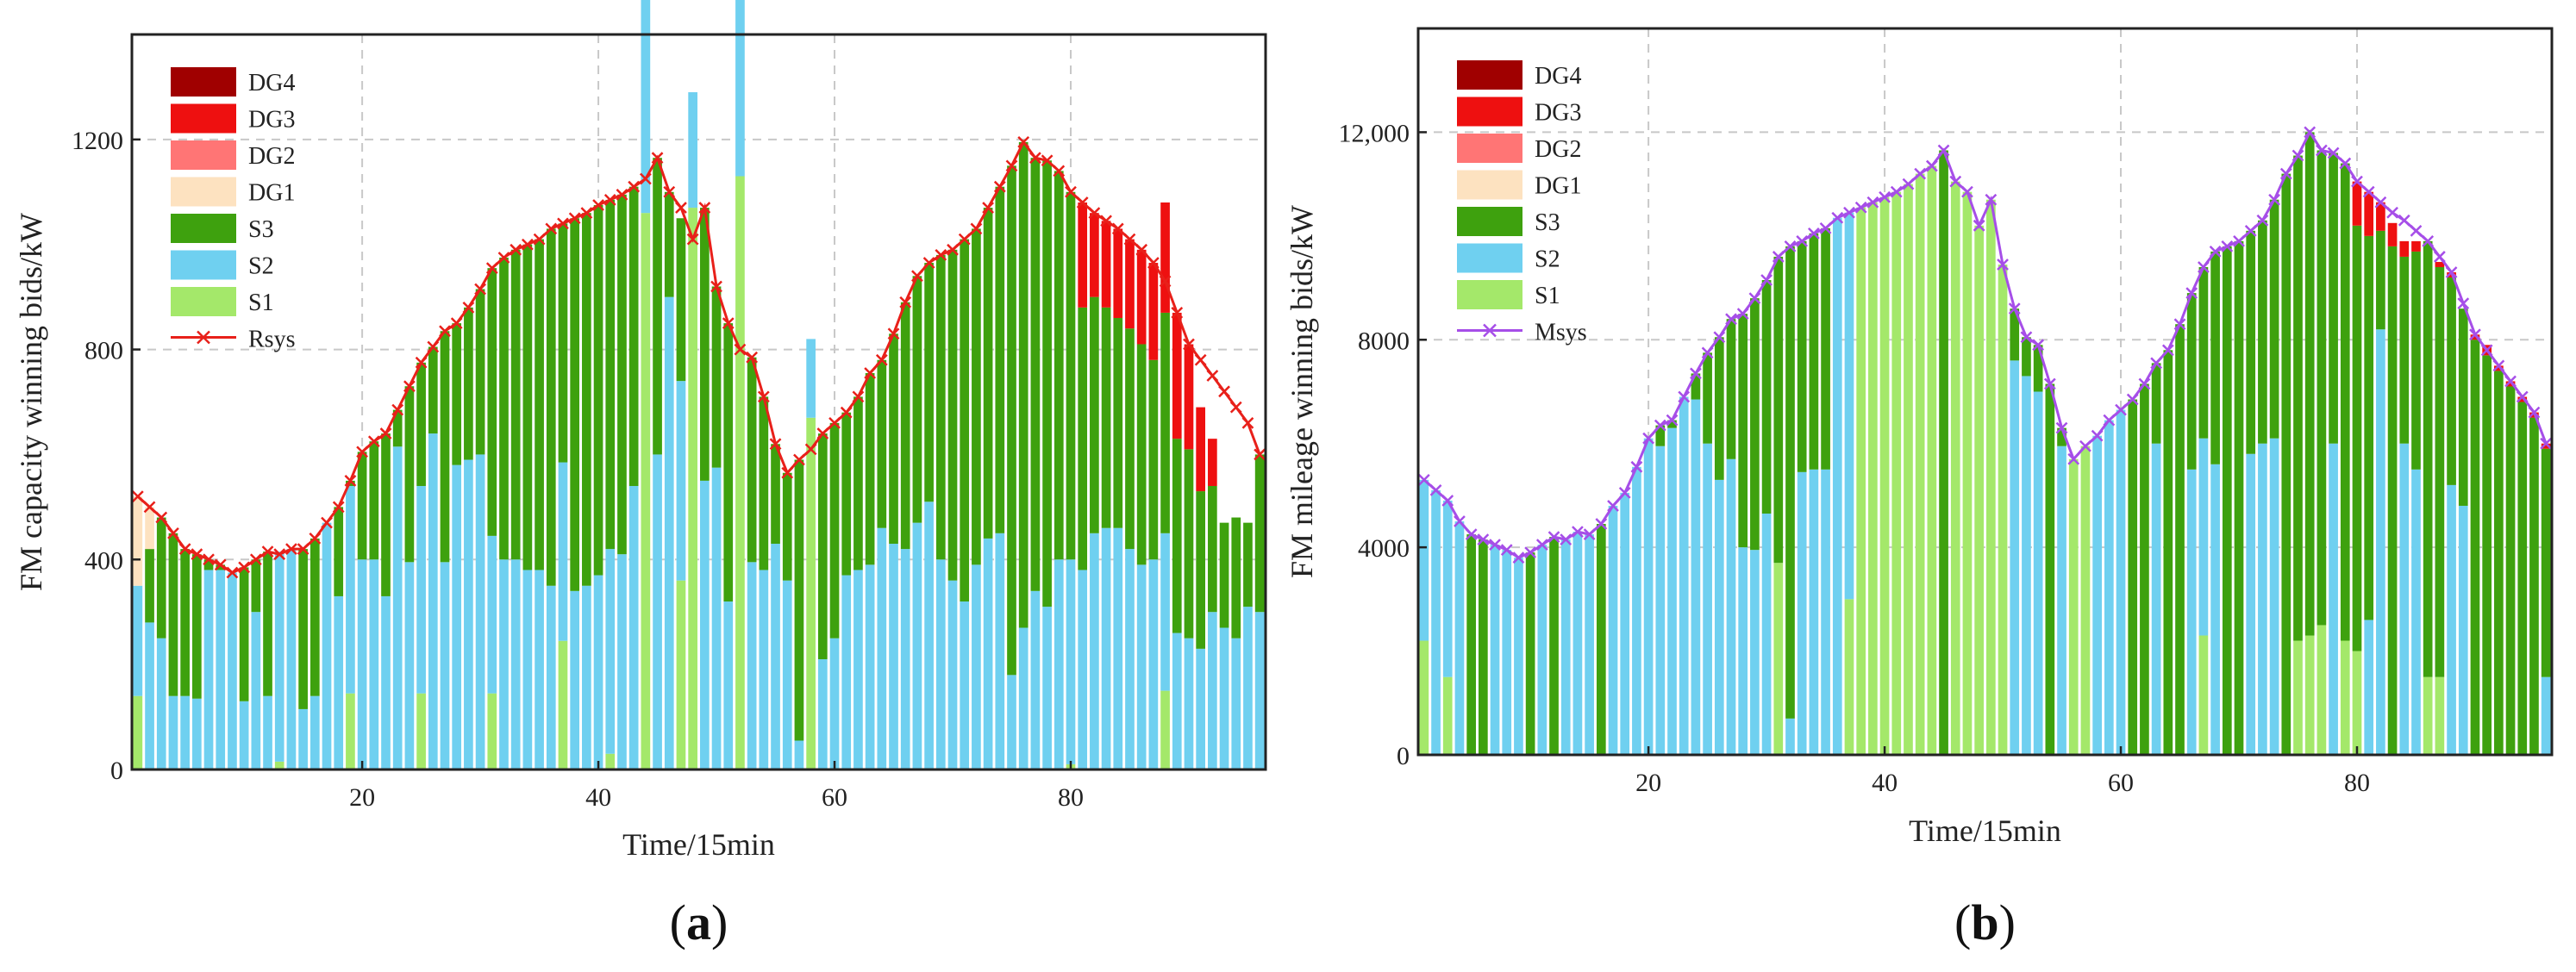 The height and width of the screenshot is (972, 2576). I want to click on panel-label-open: (, so click(678, 922).